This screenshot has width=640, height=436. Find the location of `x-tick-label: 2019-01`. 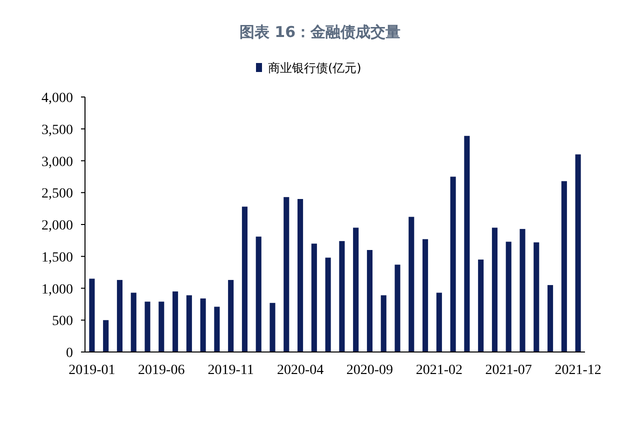

x-tick-label: 2019-01 is located at coordinates (92, 370).